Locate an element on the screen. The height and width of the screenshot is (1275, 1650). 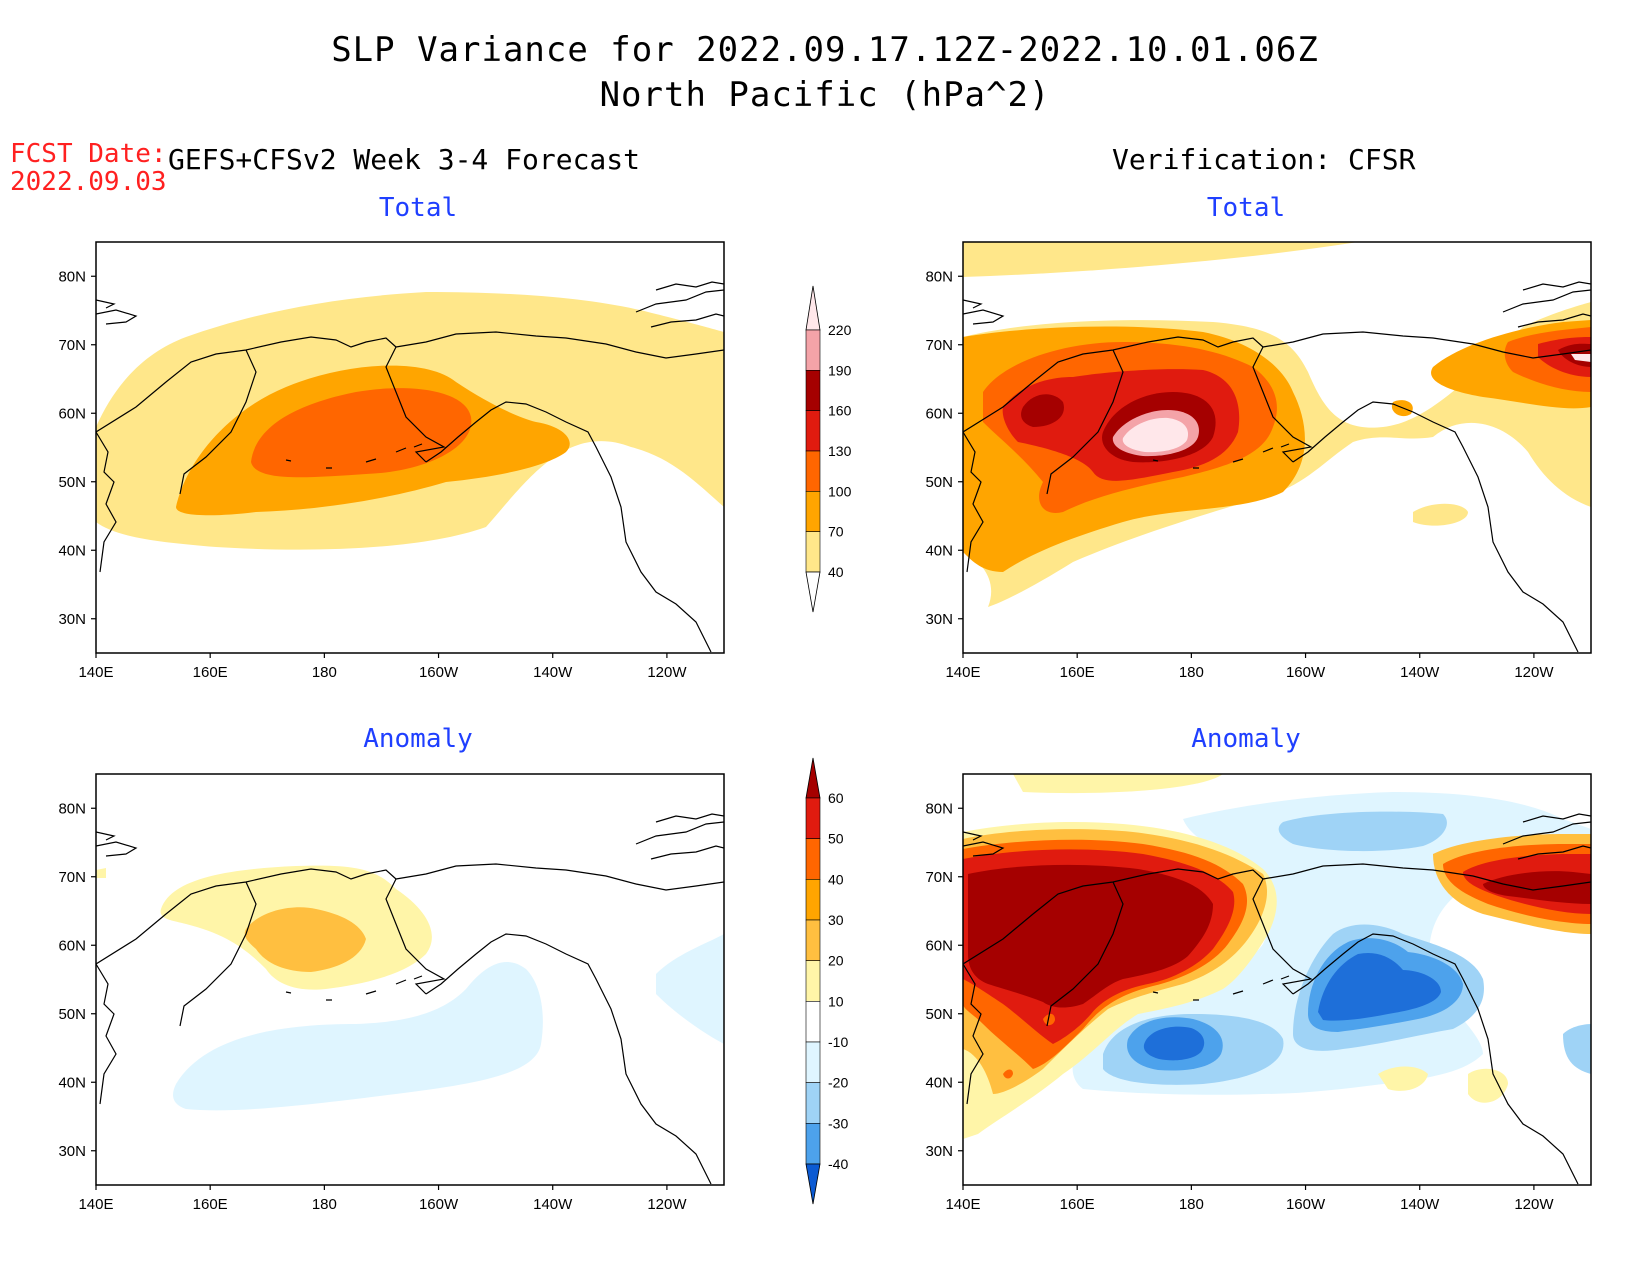
verification-anomaly-map is located at coordinates (1277, 979).